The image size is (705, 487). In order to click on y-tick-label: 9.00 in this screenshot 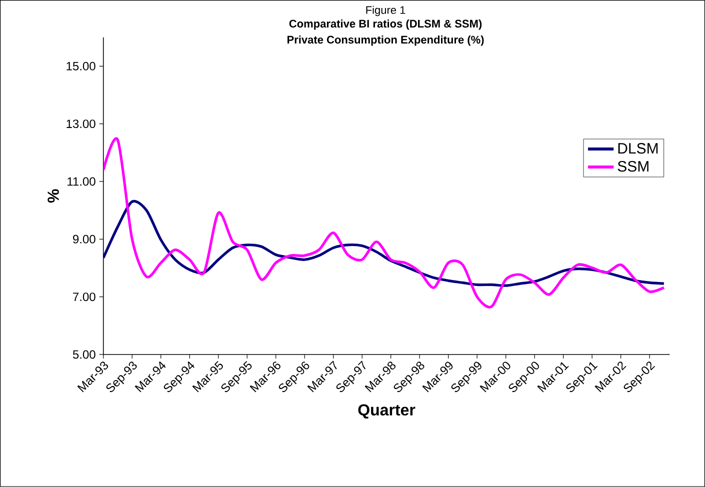, I will do `click(84, 239)`.